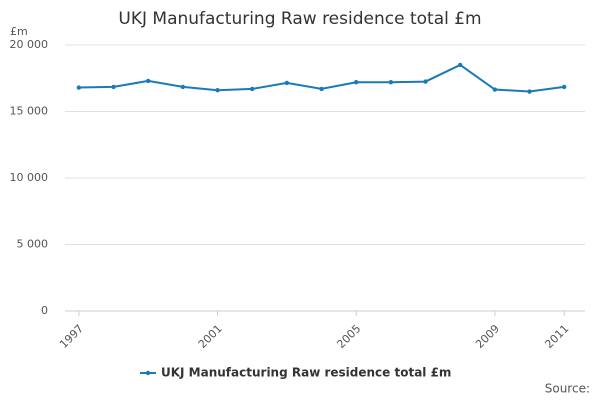 The width and height of the screenshot is (600, 400). I want to click on x-tick-label: 2009, so click(487, 336).